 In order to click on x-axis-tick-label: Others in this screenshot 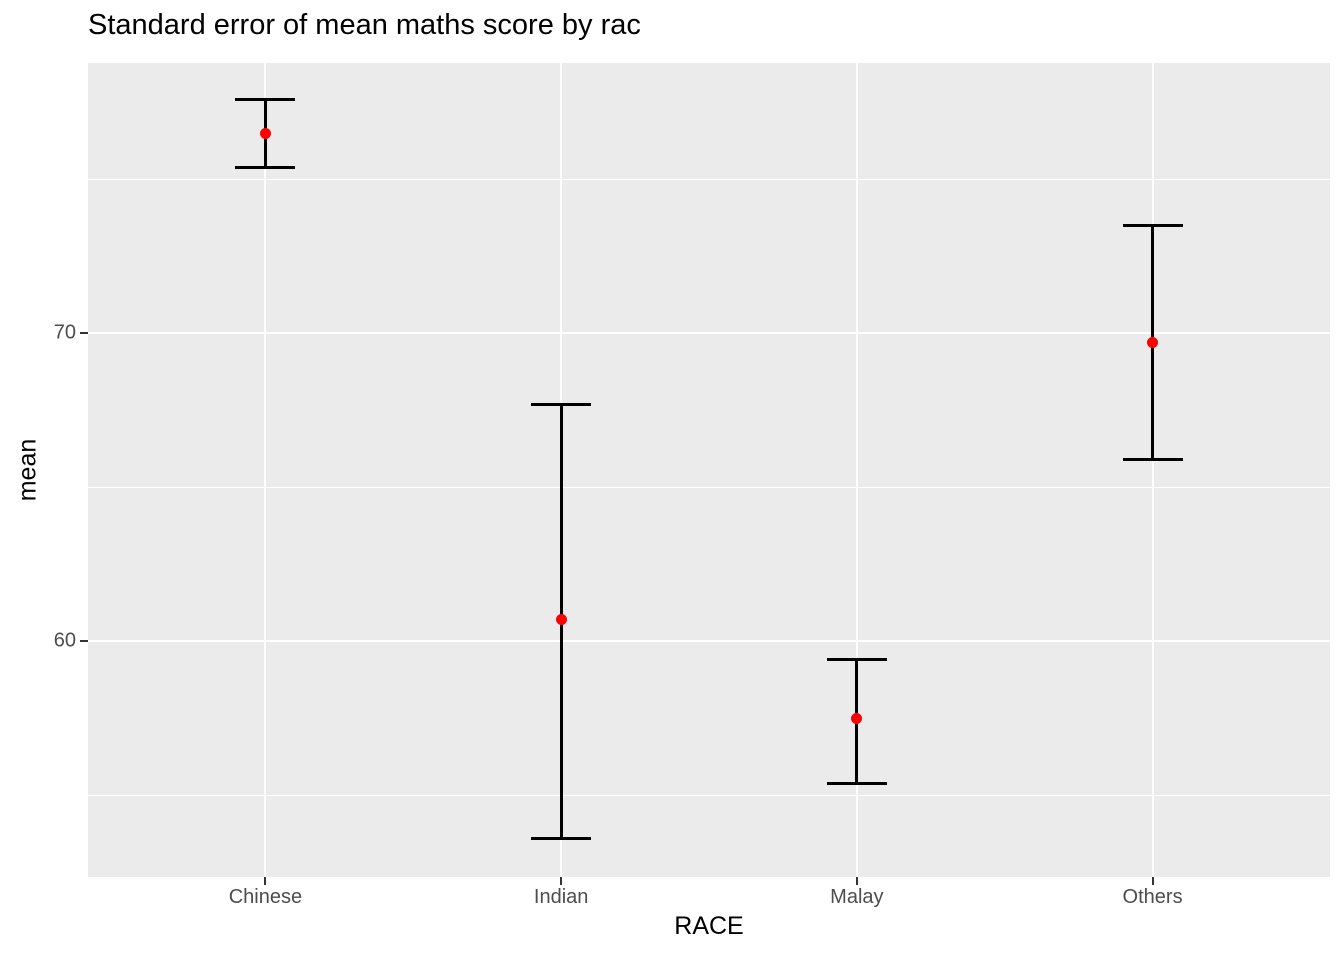, I will do `click(1152, 897)`.